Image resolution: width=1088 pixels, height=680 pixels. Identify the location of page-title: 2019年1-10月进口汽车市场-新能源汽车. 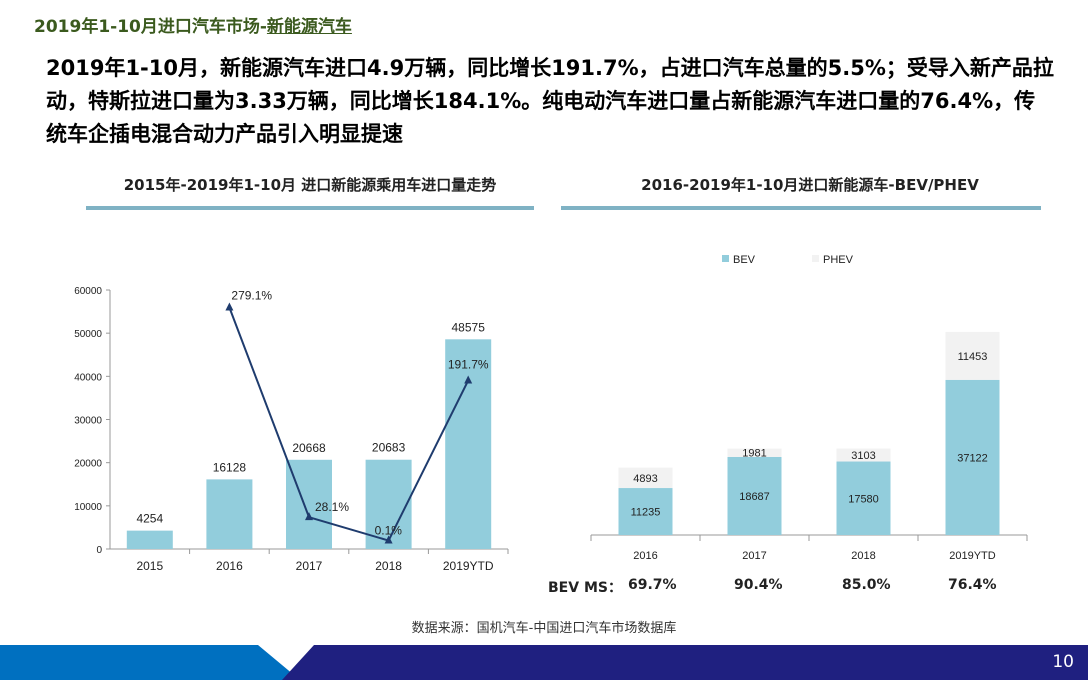
(193, 24).